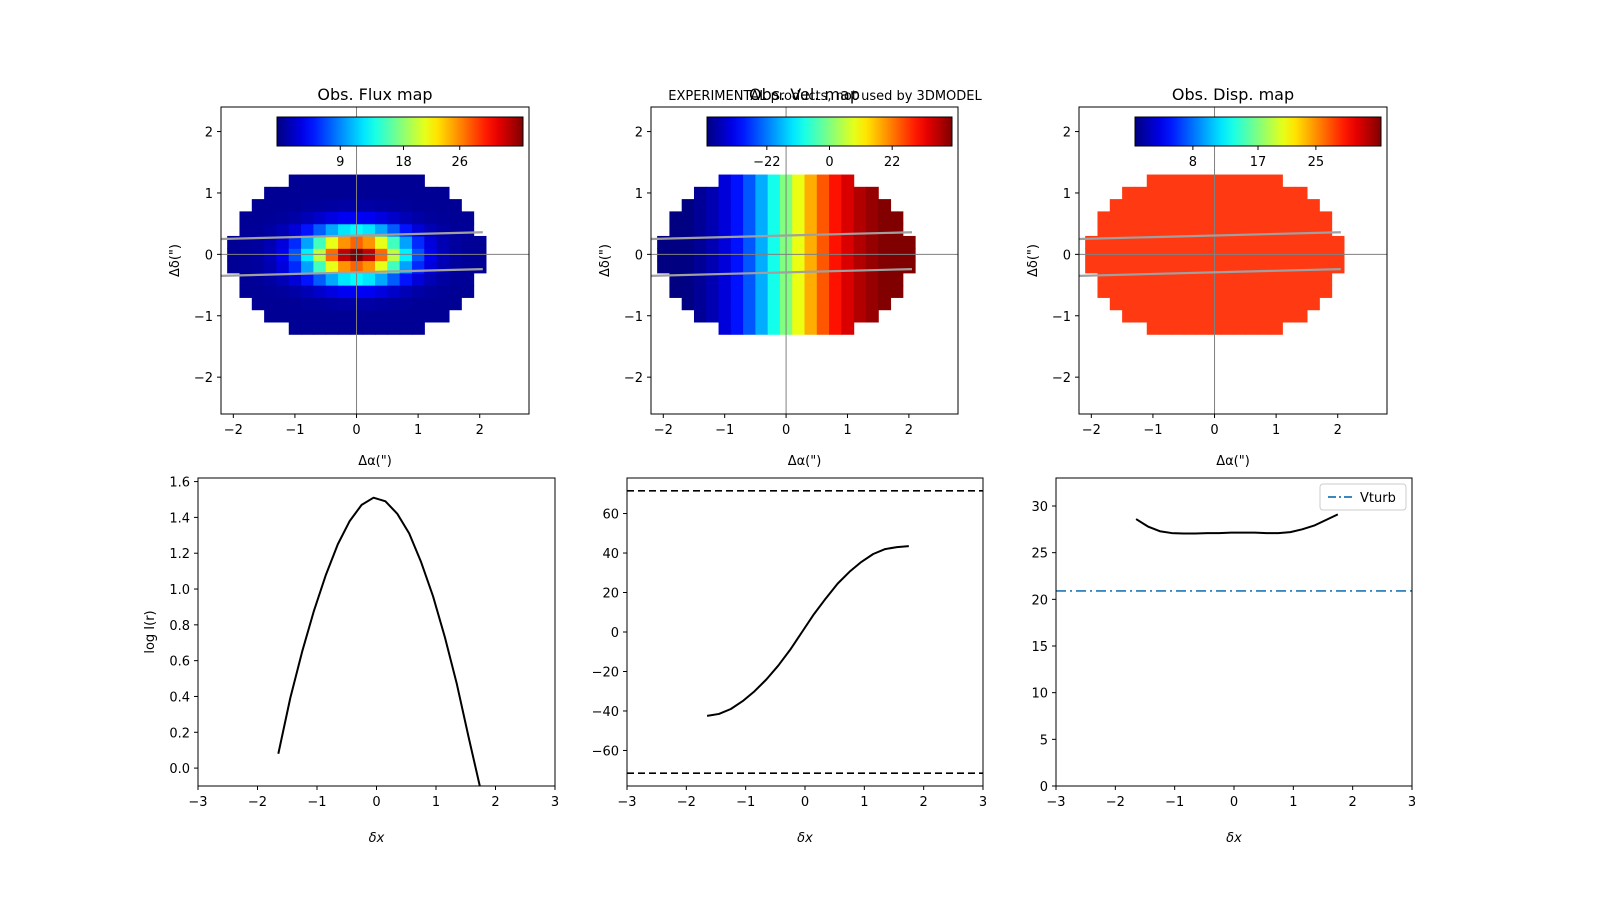 This screenshot has width=1600, height=900. I want to click on panel-title: Obs. Disp. map, so click(1233, 94).